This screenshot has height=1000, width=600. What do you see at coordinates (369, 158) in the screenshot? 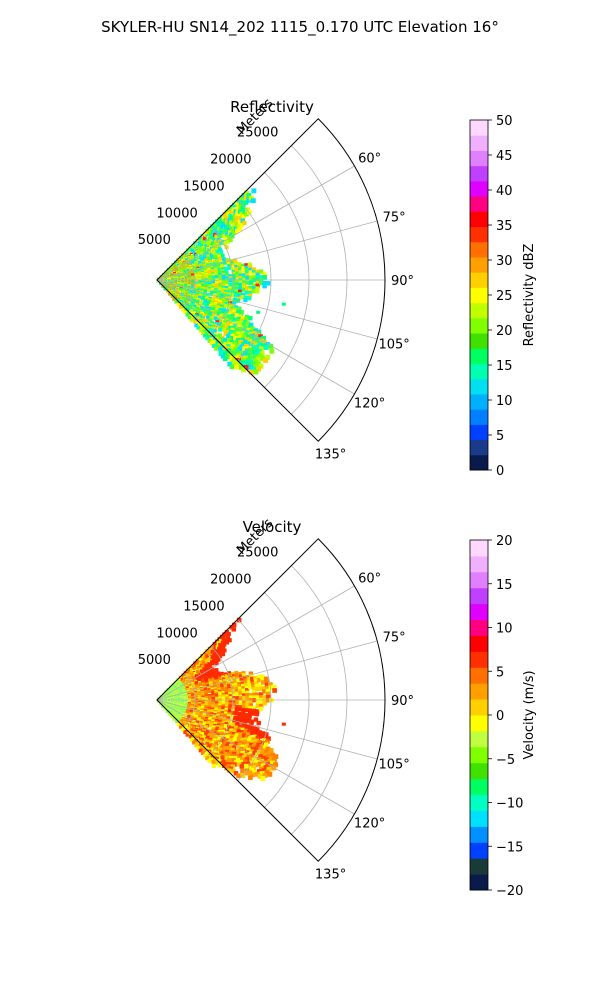
I see `azimuth-tick-label: 60°` at bounding box center [369, 158].